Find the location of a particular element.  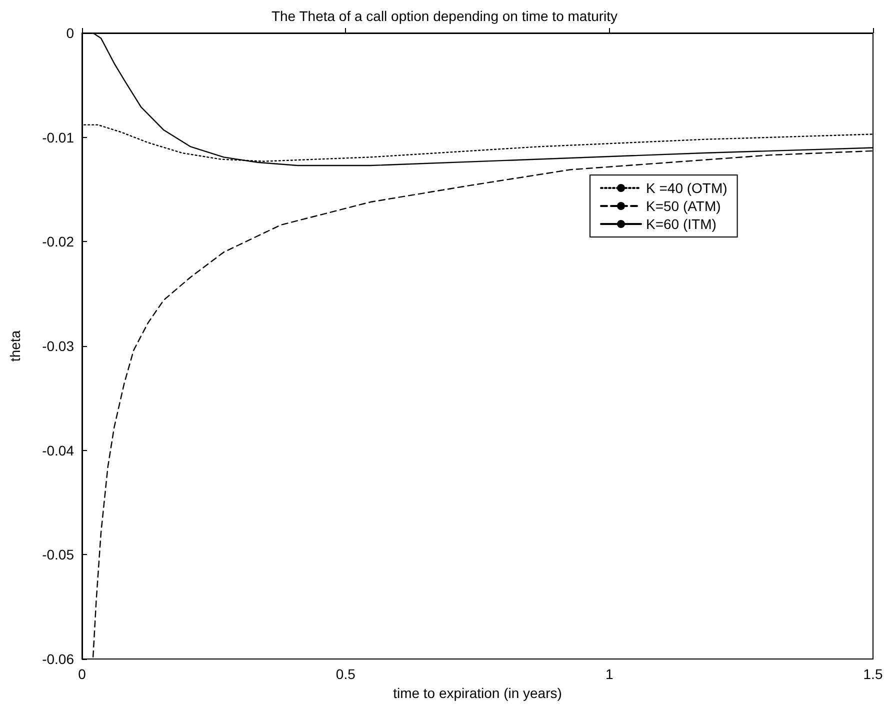

x-tick-label: 0 is located at coordinates (82, 674).